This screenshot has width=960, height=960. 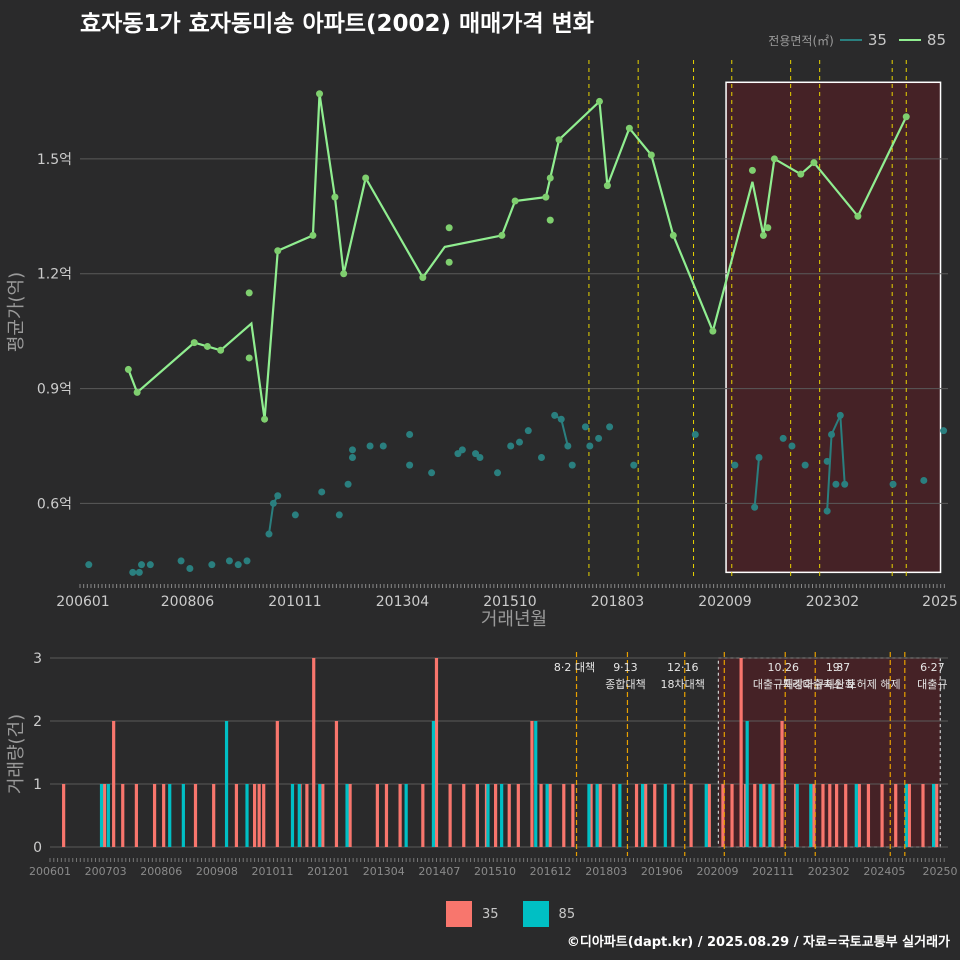 What do you see at coordinates (217, 871) in the screenshot?
I see `bar-x-tick-label: 200908` at bounding box center [217, 871].